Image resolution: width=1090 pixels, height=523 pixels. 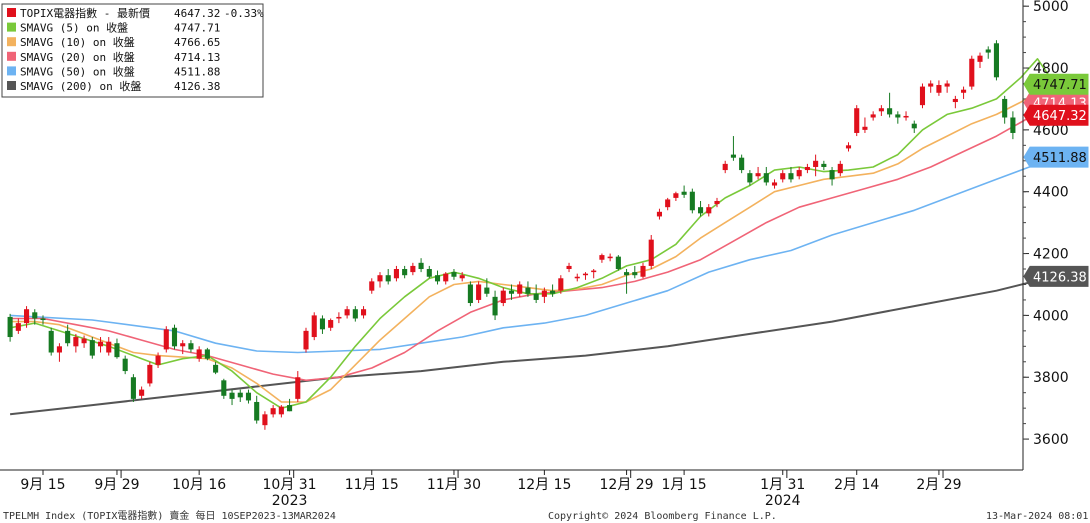 I want to click on legend-sma5-value: 4747.71, so click(x=197, y=28).